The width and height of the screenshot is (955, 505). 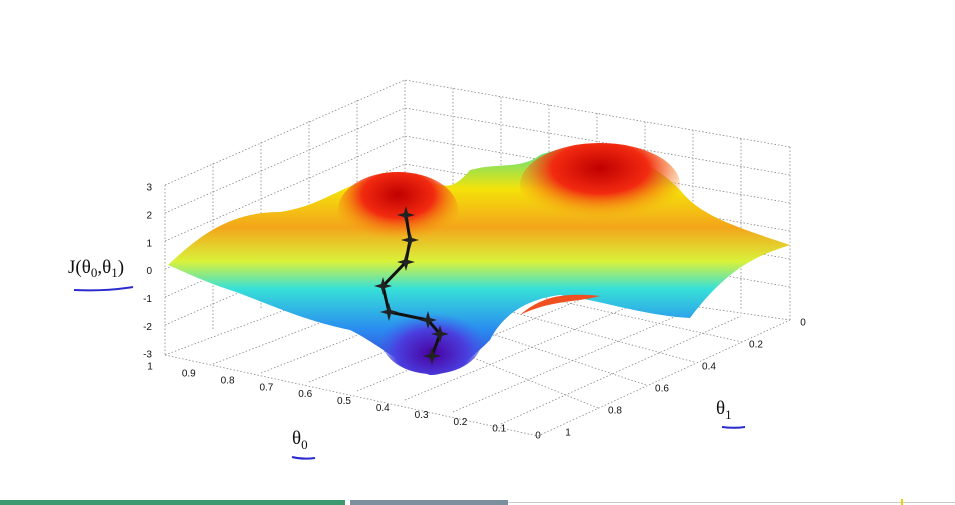 What do you see at coordinates (228, 380) in the screenshot?
I see `theta0-tick-label: 0.8` at bounding box center [228, 380].